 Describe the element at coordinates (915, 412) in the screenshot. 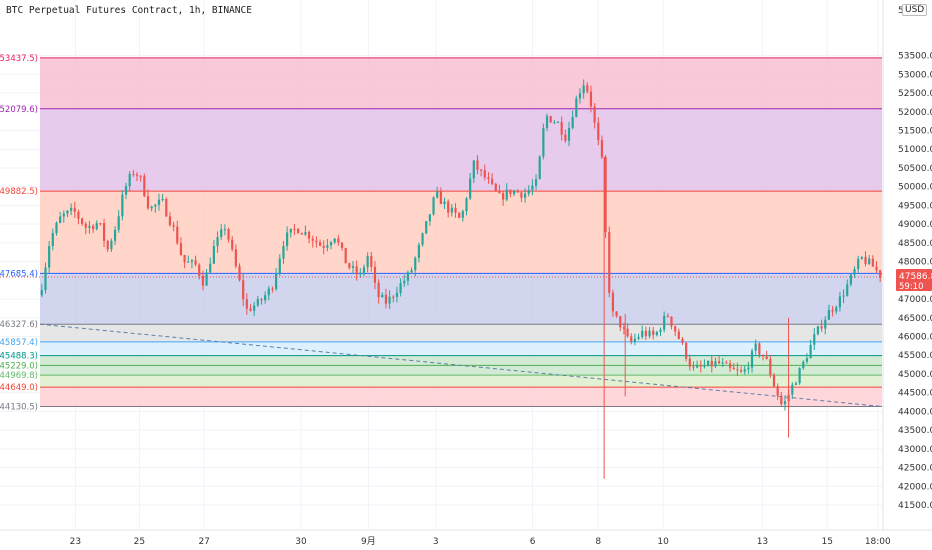

I see `y-tick-label: 44000.0` at that location.